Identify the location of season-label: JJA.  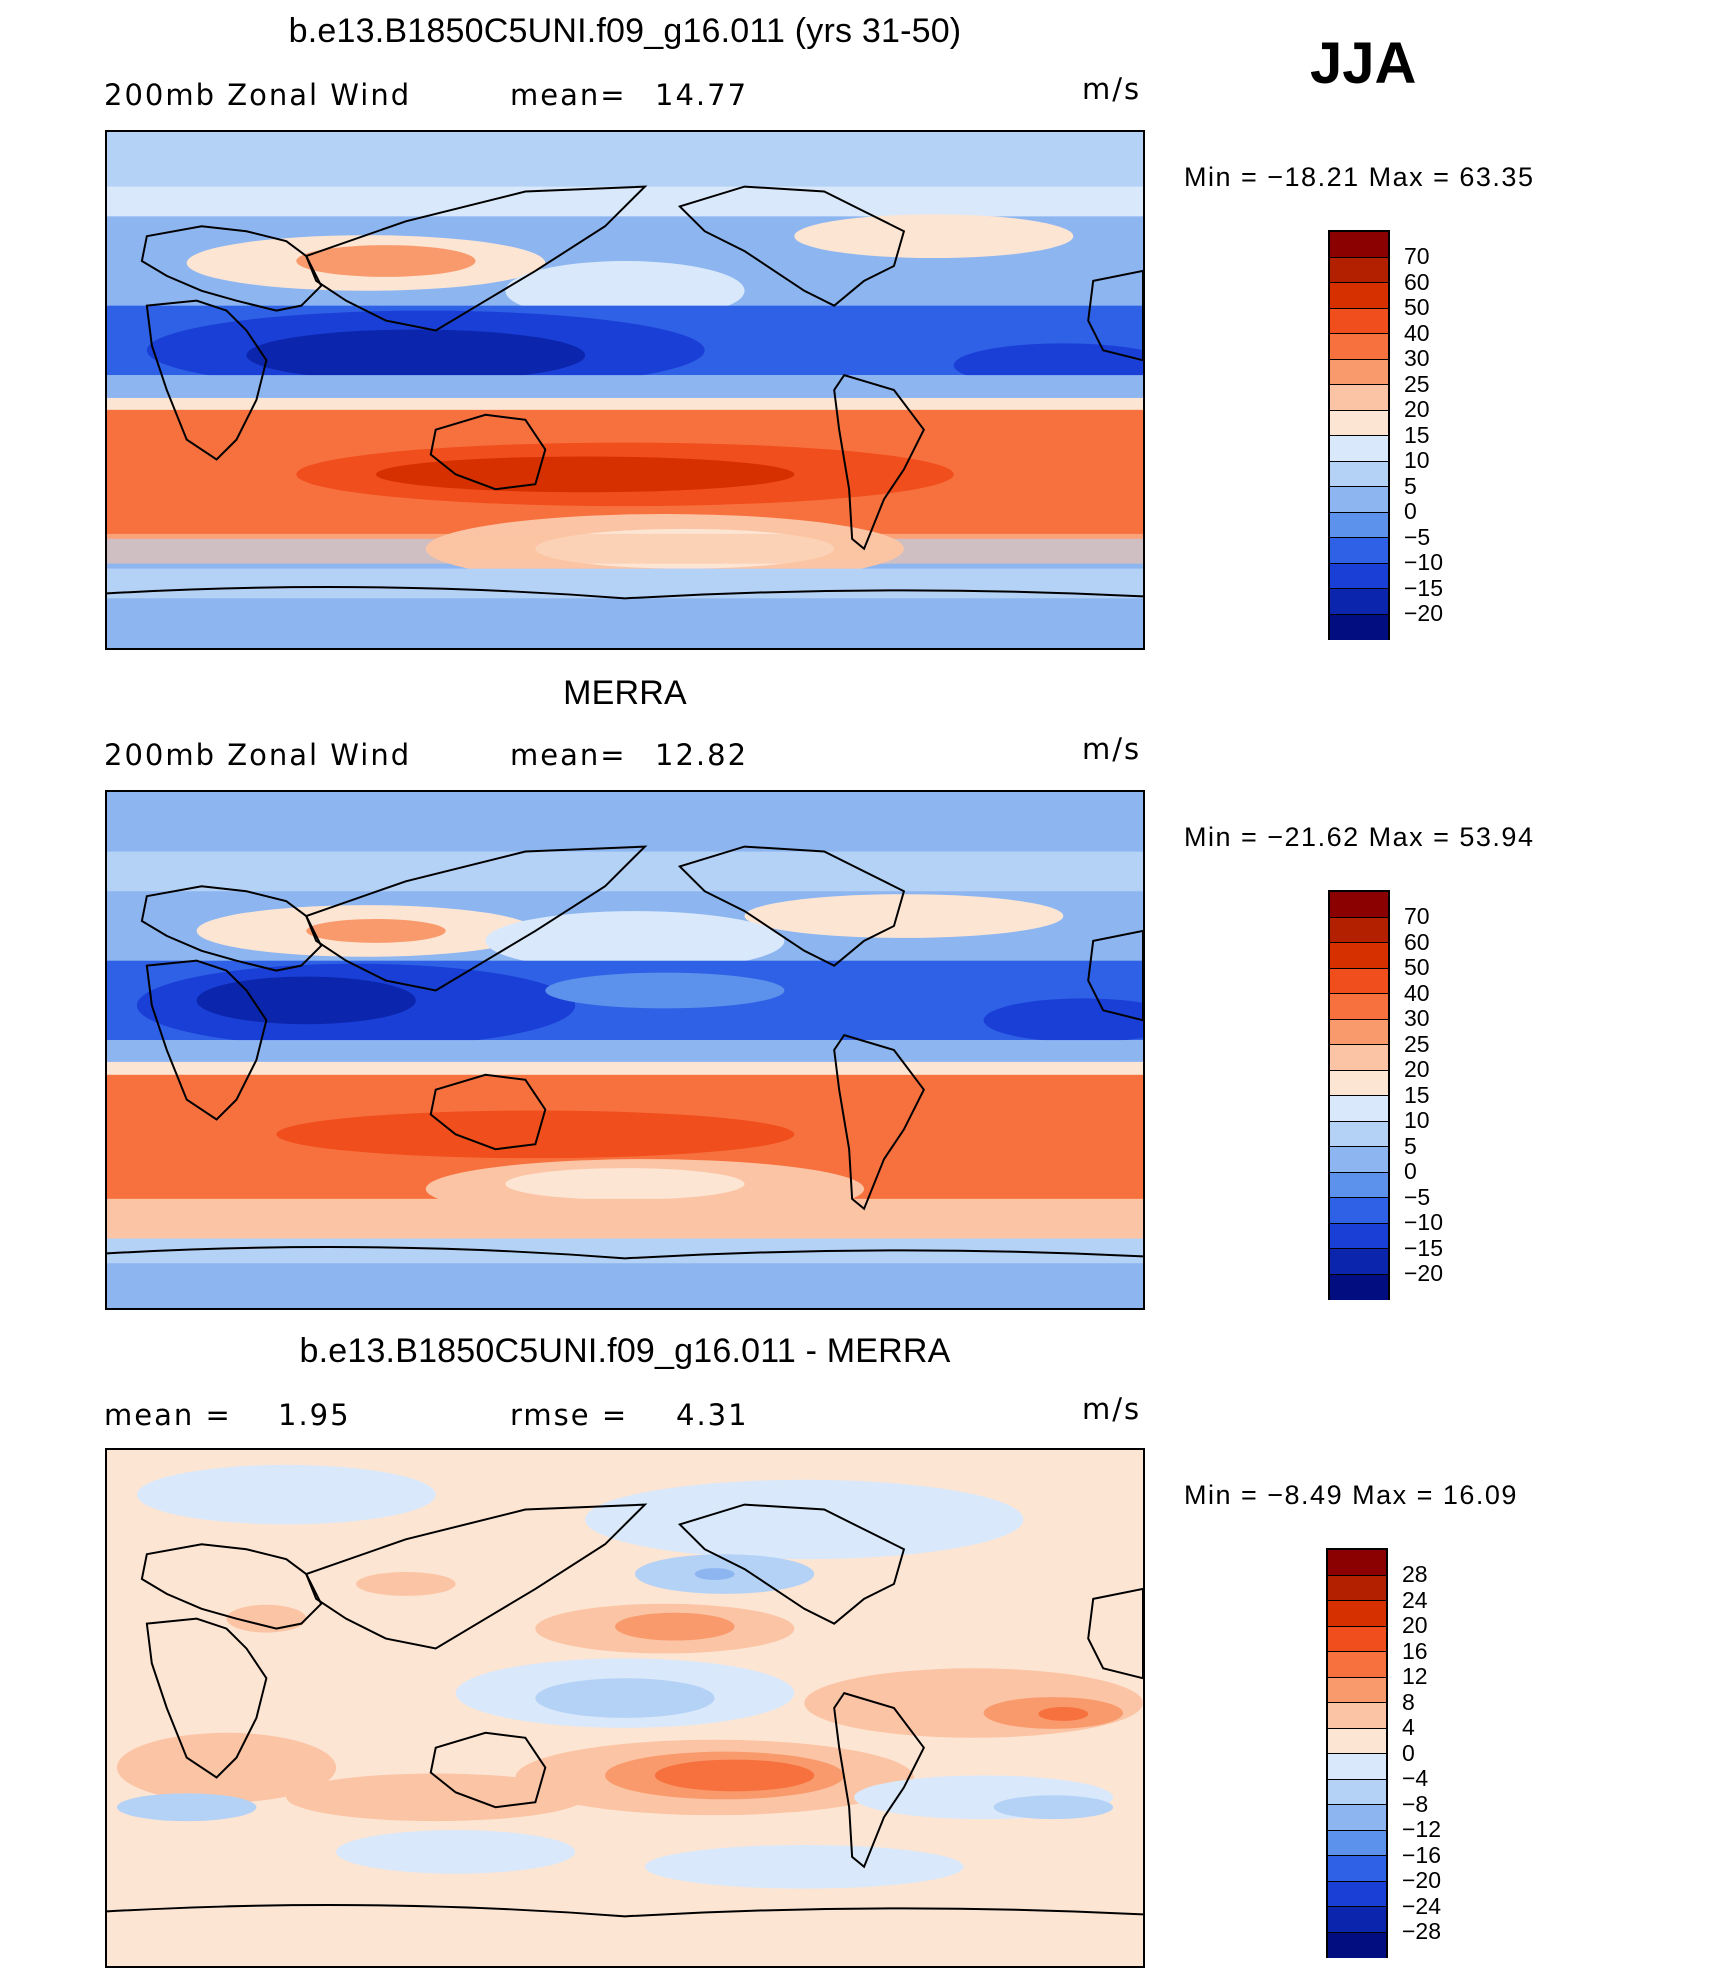
(1363, 63).